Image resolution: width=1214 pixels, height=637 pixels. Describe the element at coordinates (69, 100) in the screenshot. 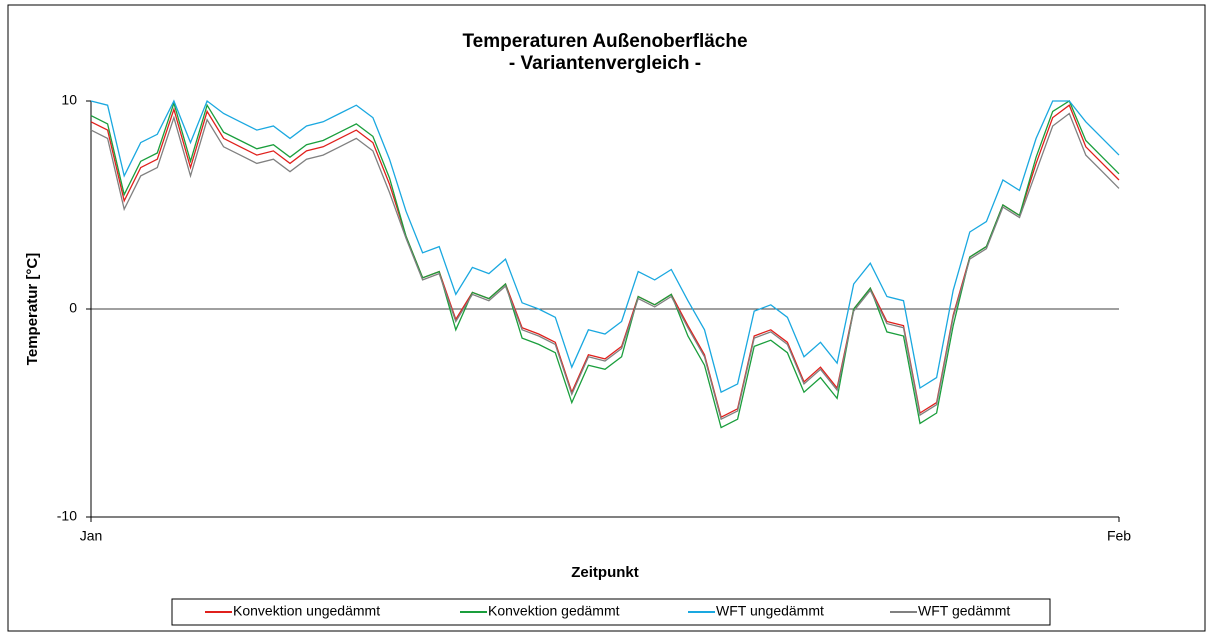

I see `y-tick-label: 10` at that location.